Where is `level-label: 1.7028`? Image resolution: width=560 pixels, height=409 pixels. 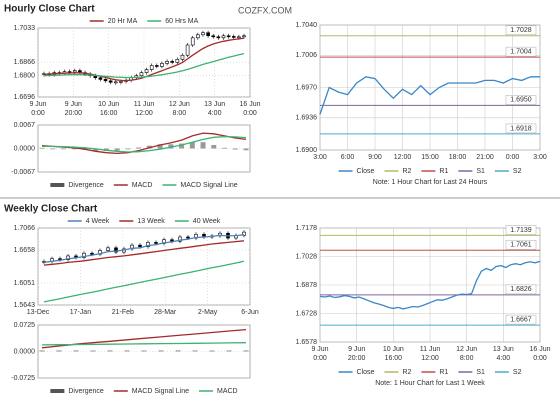 level-label: 1.7028 is located at coordinates (521, 30).